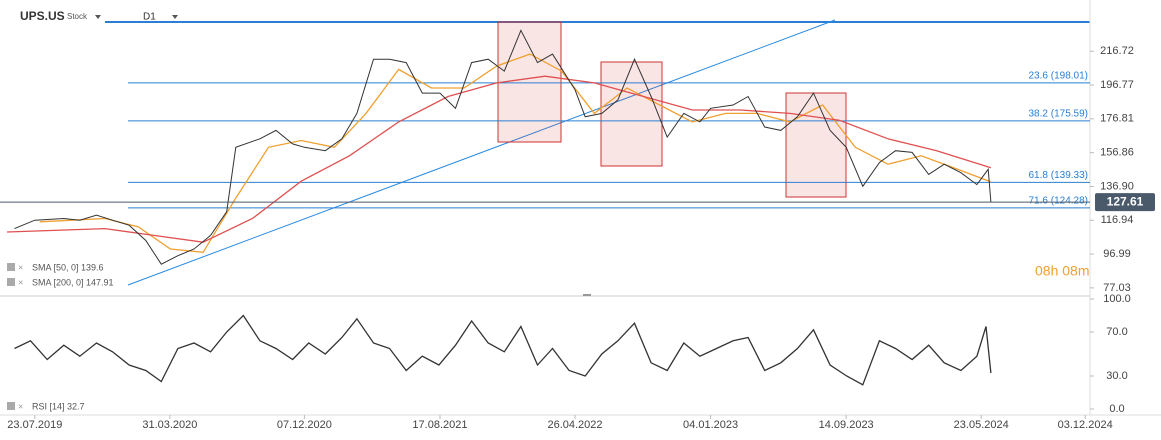 The width and height of the screenshot is (1161, 440). What do you see at coordinates (981, 425) in the screenshot?
I see `x-tick-label: 23.05.2024` at bounding box center [981, 425].